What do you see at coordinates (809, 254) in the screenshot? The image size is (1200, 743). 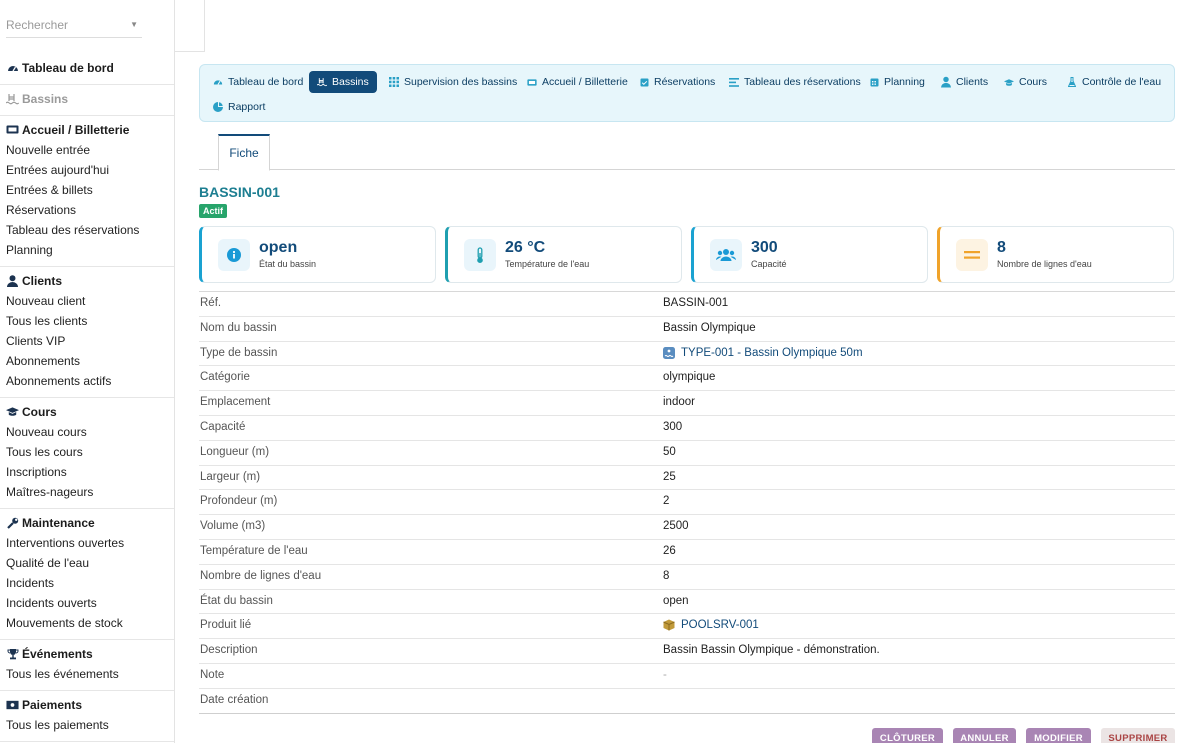 I see `kpi-card: 300 Capacité` at bounding box center [809, 254].